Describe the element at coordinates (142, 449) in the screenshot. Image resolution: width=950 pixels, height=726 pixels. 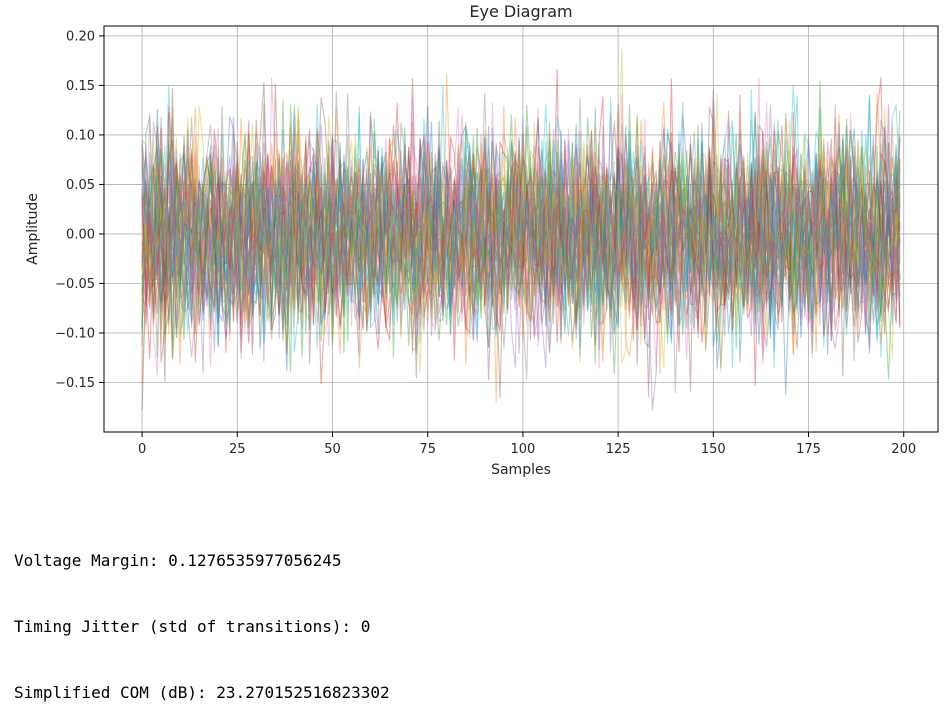
I see `x-tick-label: 0` at that location.